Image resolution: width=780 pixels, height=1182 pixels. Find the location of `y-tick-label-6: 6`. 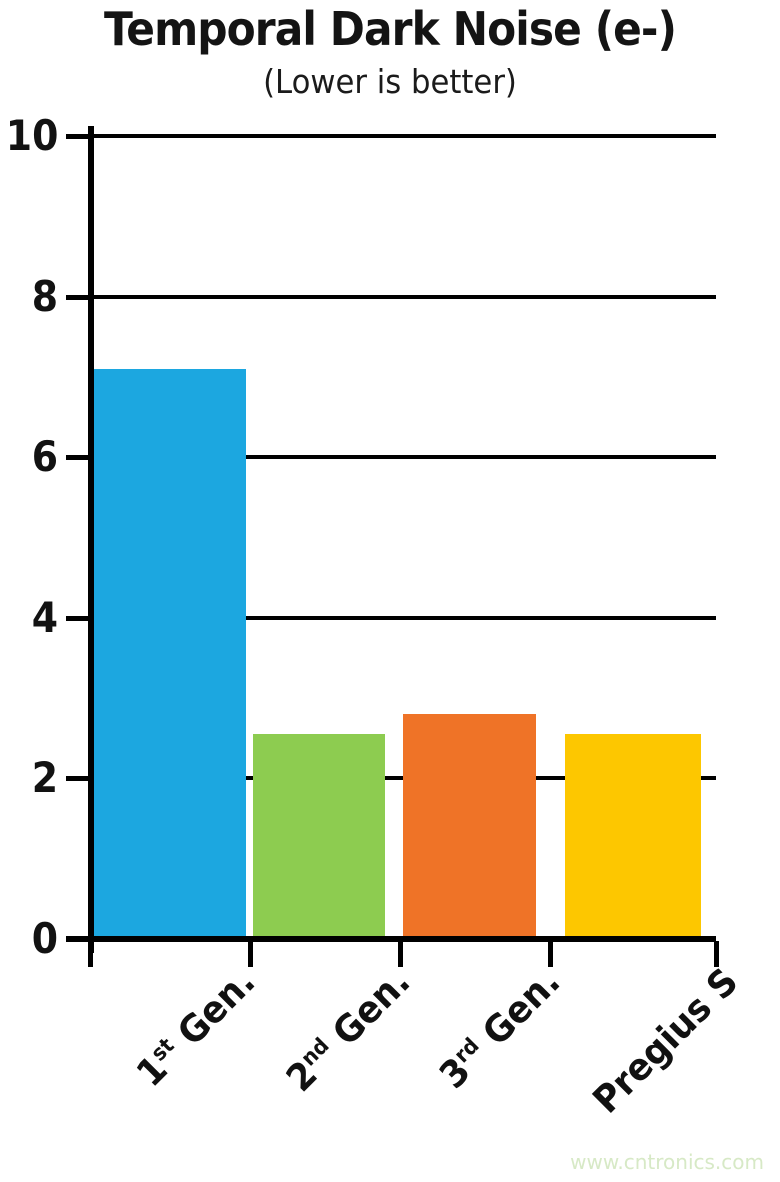

y-tick-label-6: 6 is located at coordinates (44, 457).